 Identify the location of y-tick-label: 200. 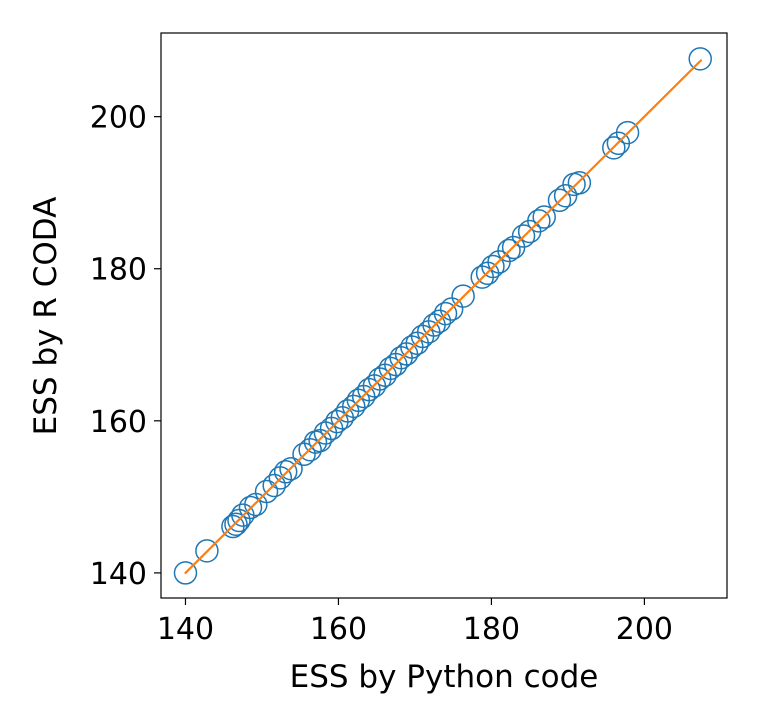
(118, 118).